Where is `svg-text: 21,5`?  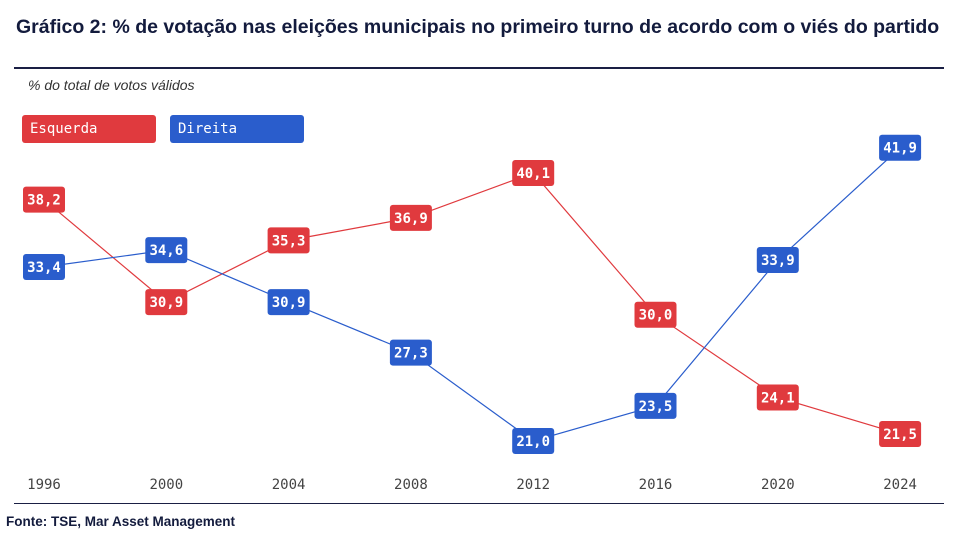
svg-text: 21,5 is located at coordinates (900, 435).